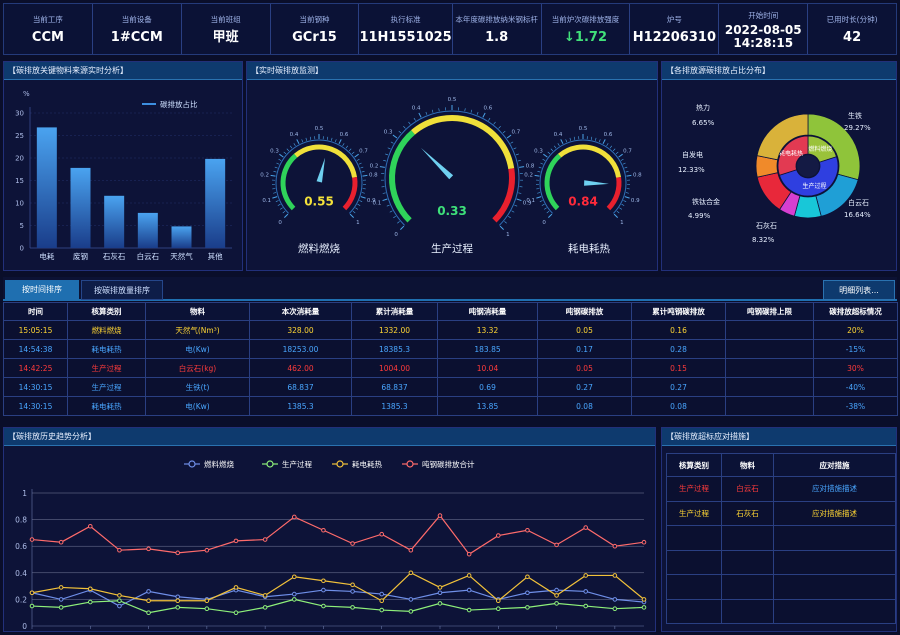  I want to click on legend-label: 燃料燃烧, so click(219, 464).